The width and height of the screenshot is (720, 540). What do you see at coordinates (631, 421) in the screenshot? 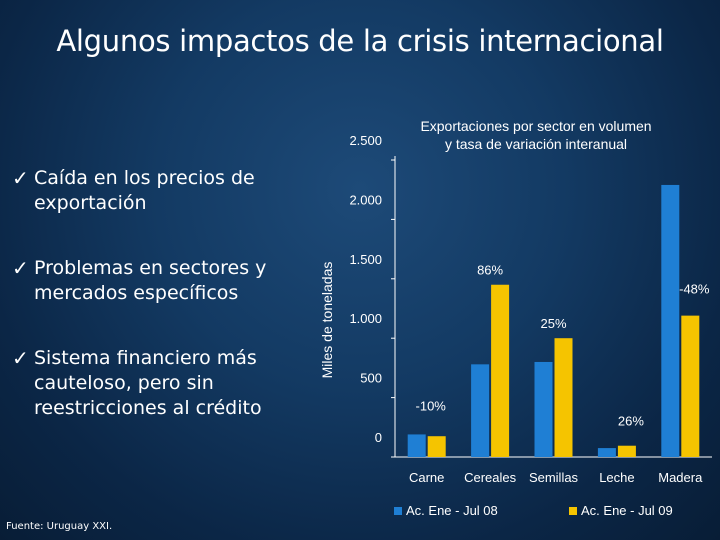
I see `change-label: 26%` at bounding box center [631, 421].